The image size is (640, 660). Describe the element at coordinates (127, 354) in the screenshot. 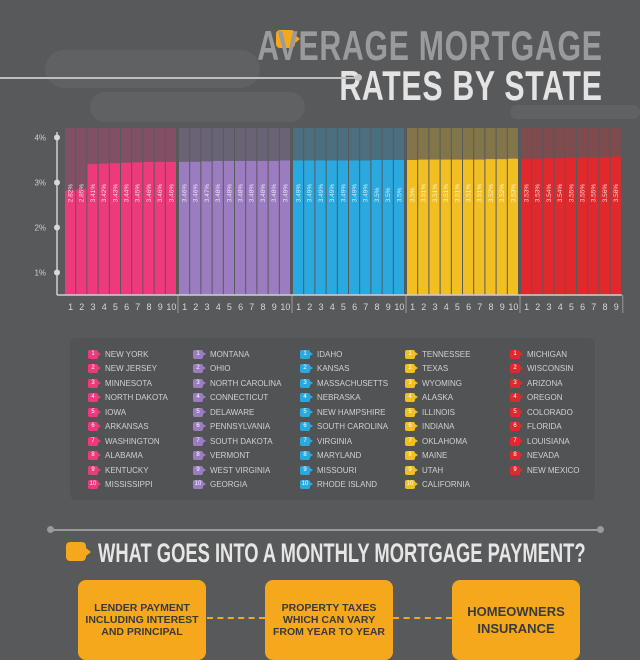

I see `legend-state-name: NEW YORK` at that location.